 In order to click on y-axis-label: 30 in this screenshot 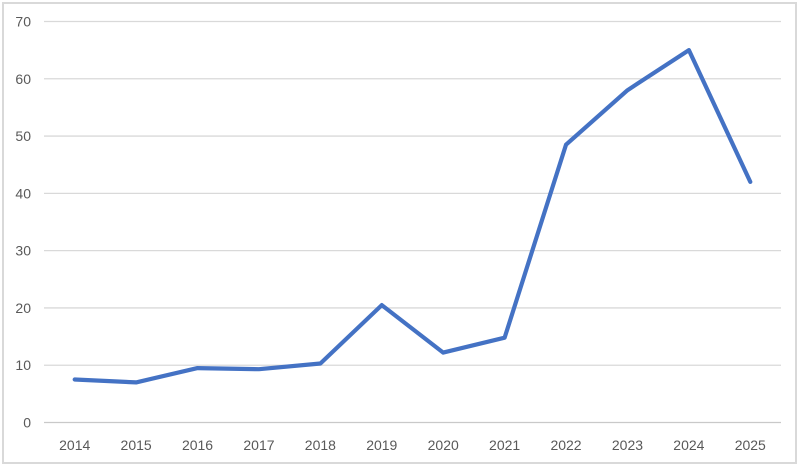, I will do `click(23, 251)`.